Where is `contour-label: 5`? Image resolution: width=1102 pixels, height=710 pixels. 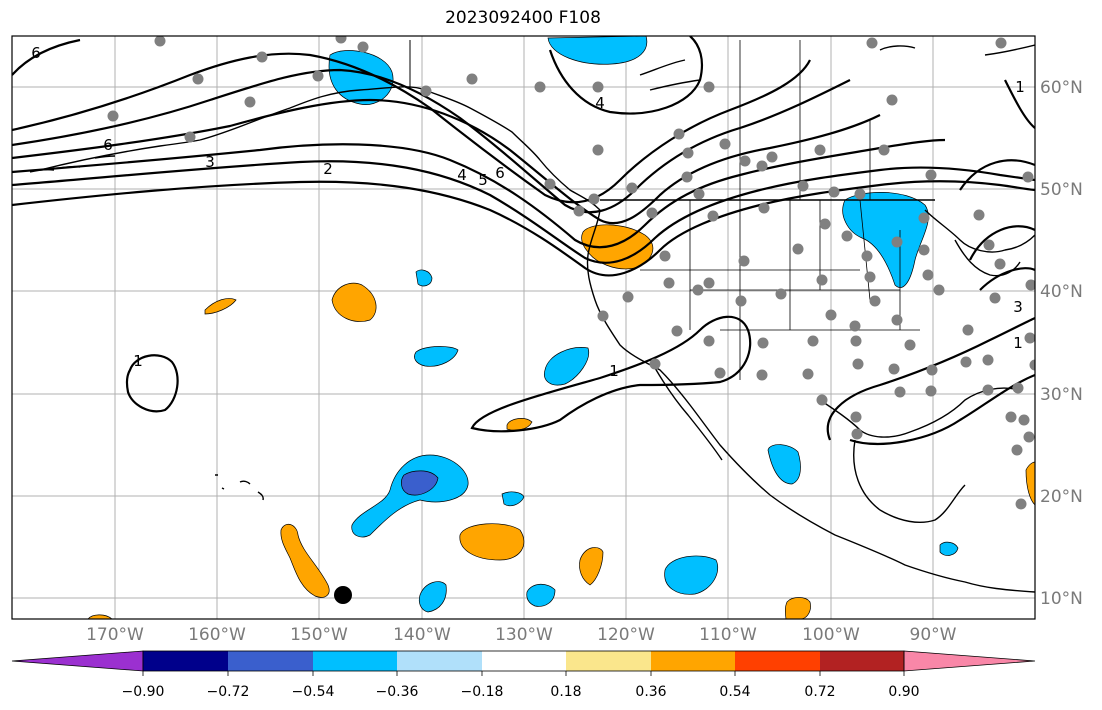
contour-label: 5 is located at coordinates (483, 180).